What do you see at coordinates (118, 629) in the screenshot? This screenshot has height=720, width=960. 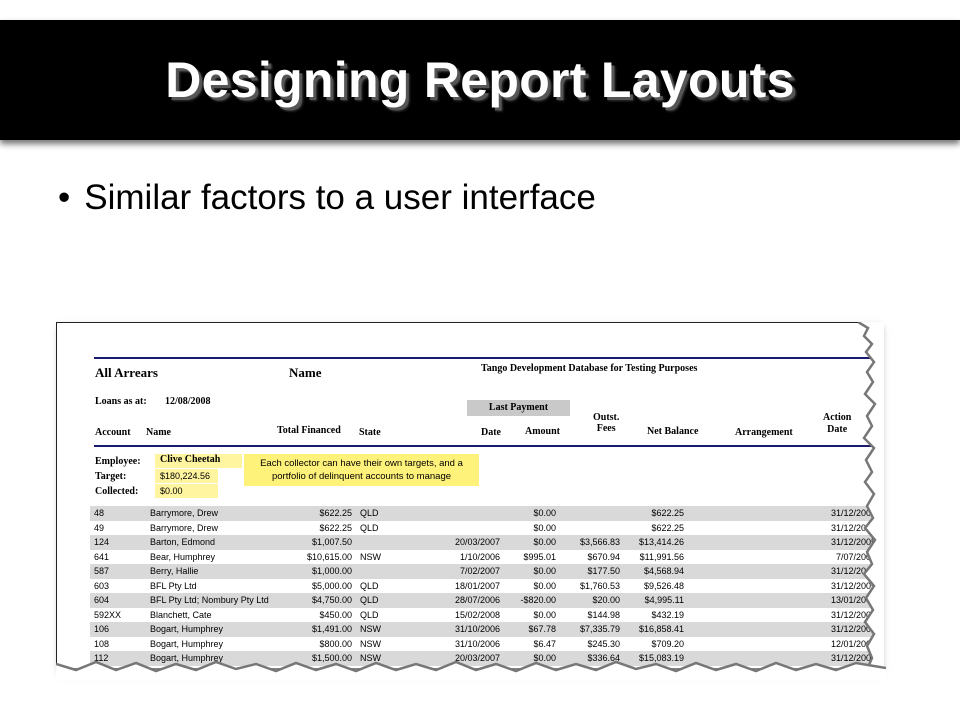 I see `cell-account: 106` at bounding box center [118, 629].